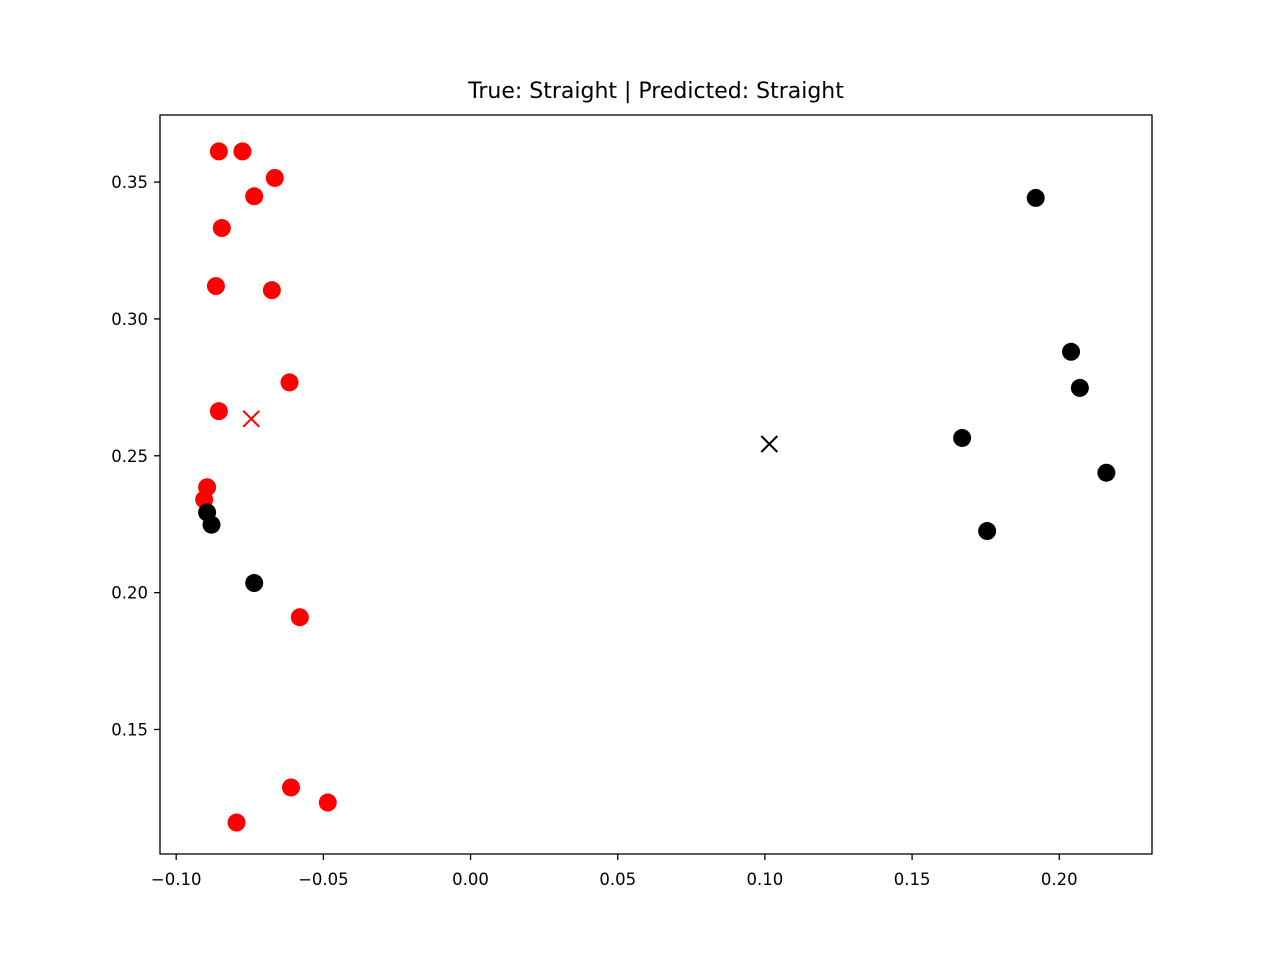 This screenshot has height=965, width=1280. I want to click on y-tick-label: 0.20, so click(129, 593).